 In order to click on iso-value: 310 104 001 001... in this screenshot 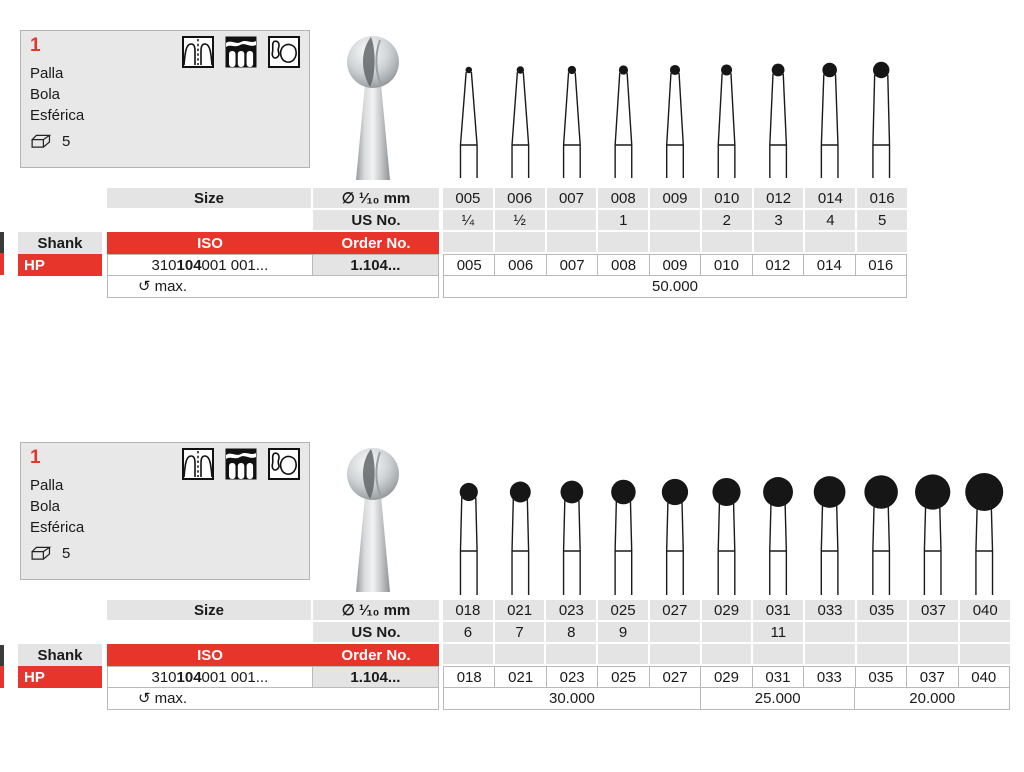, I will do `click(210, 265)`.